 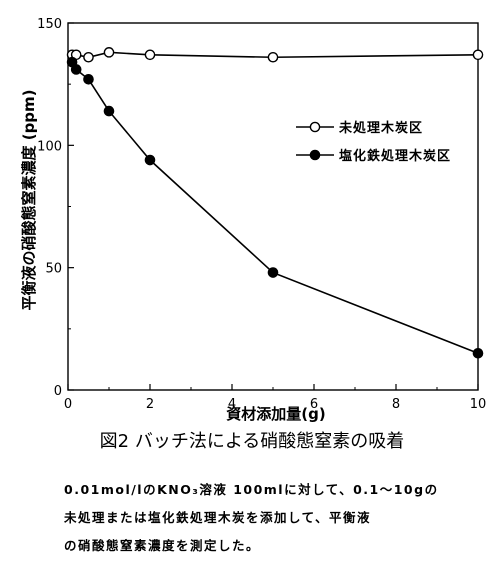 I want to click on x-axis-label: 資材添加量(g), so click(x=275, y=414).